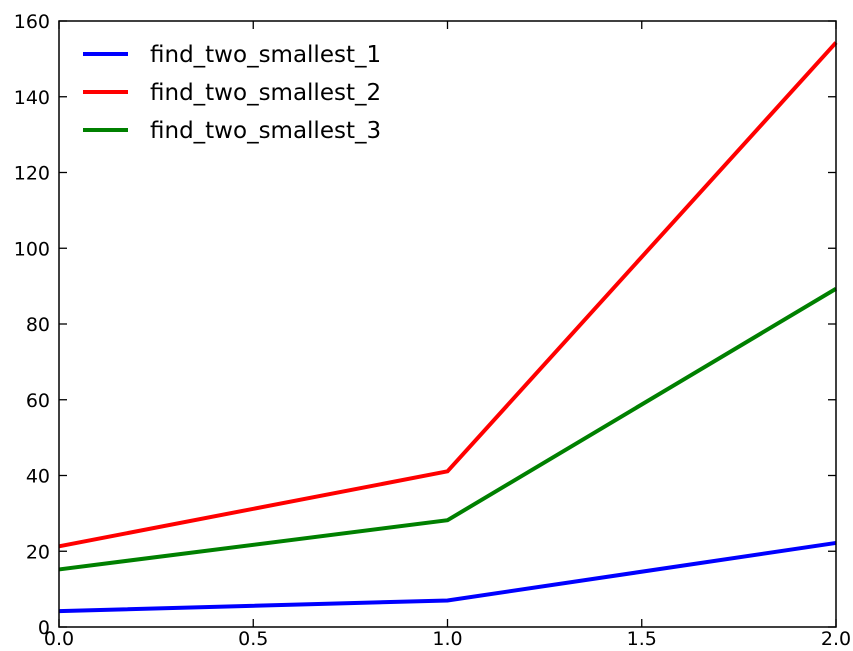  What do you see at coordinates (642, 639) in the screenshot?
I see `x-tick-label: 1.5` at bounding box center [642, 639].